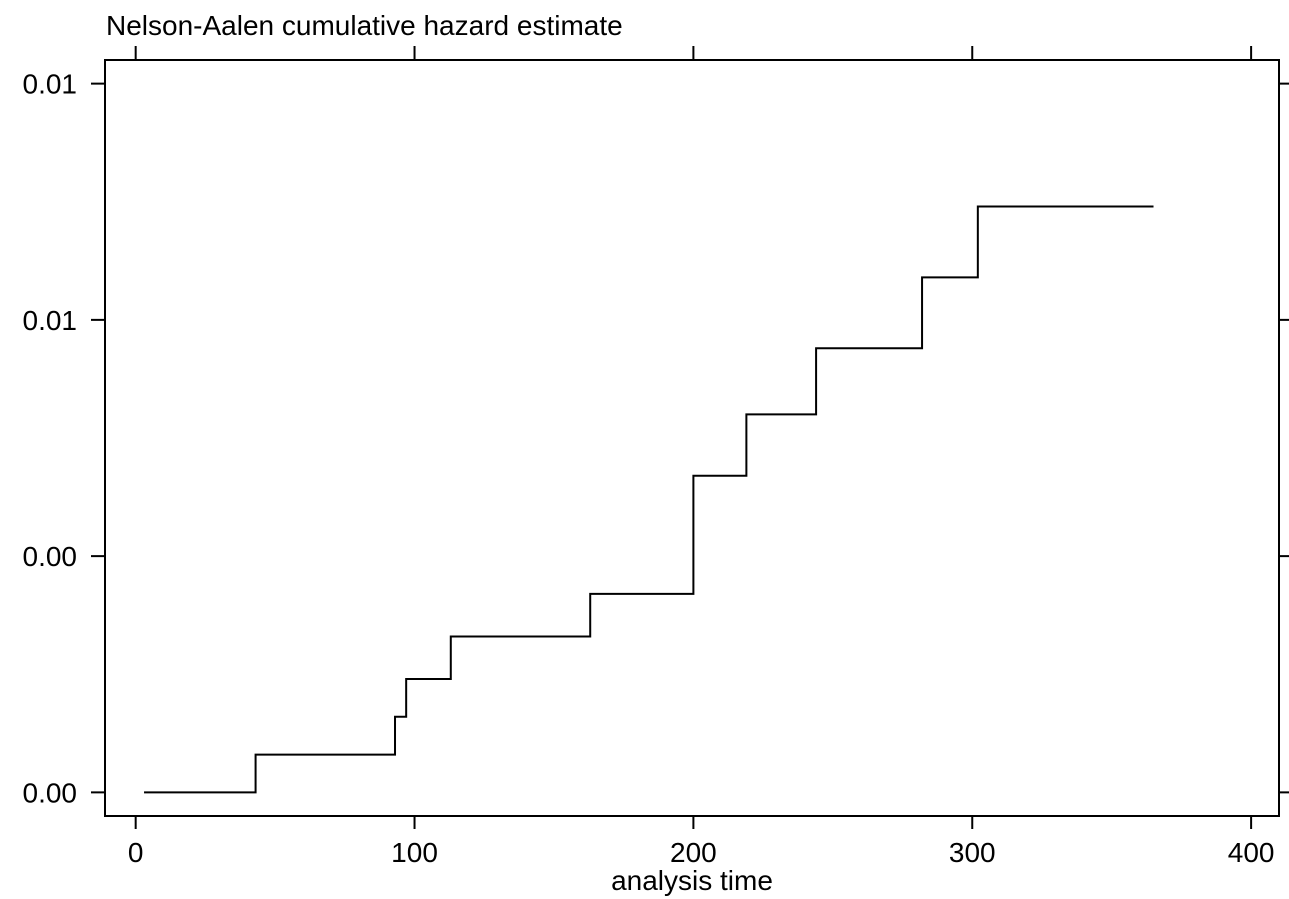 This screenshot has width=1289, height=899. I want to click on x-tick-label: 200, so click(693, 852).